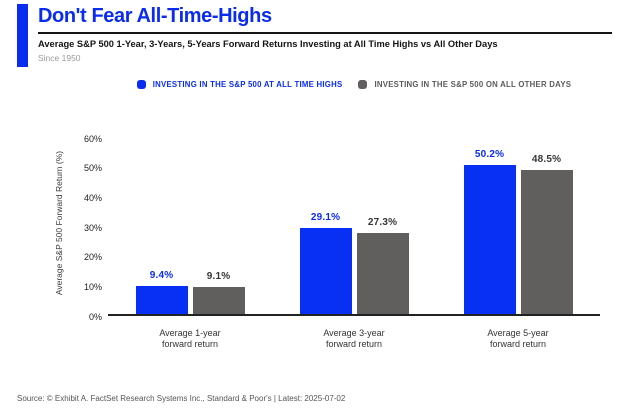  Describe the element at coordinates (190, 243) in the screenshot. I see `bar-group: 9.4% 9.1% Average 1-year forward return` at that location.